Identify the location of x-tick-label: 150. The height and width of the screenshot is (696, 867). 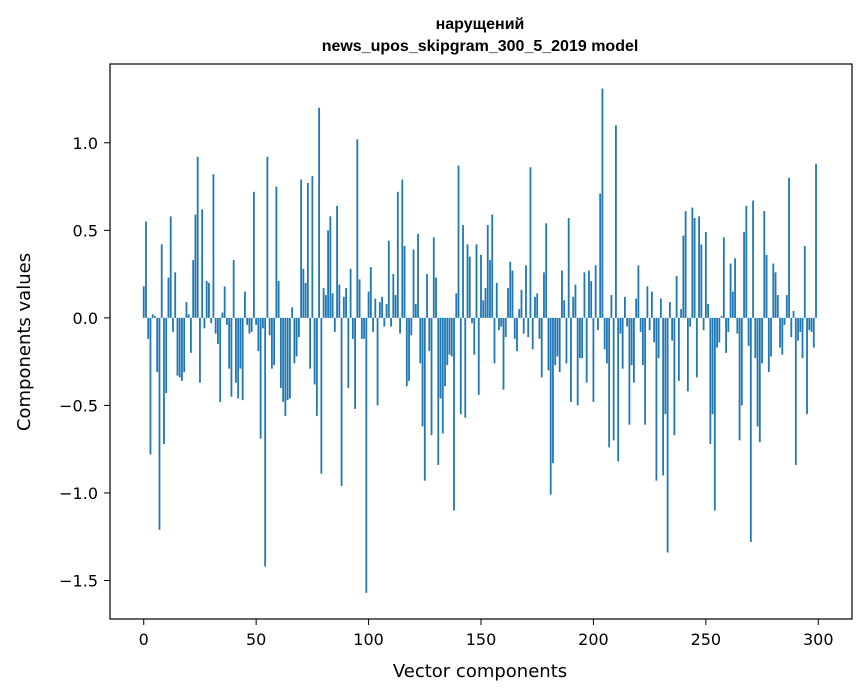
(481, 639).